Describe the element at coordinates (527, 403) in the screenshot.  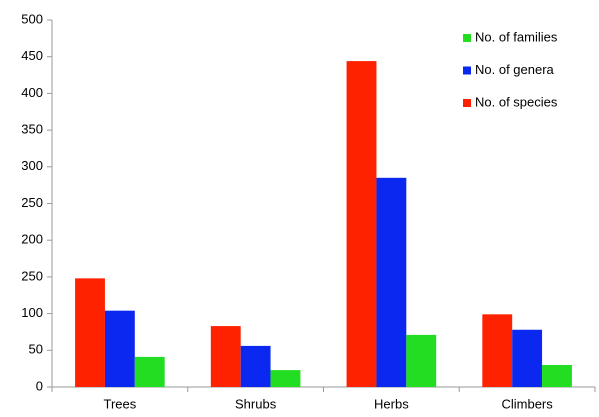
I see `x-tick-label: Climbers` at that location.